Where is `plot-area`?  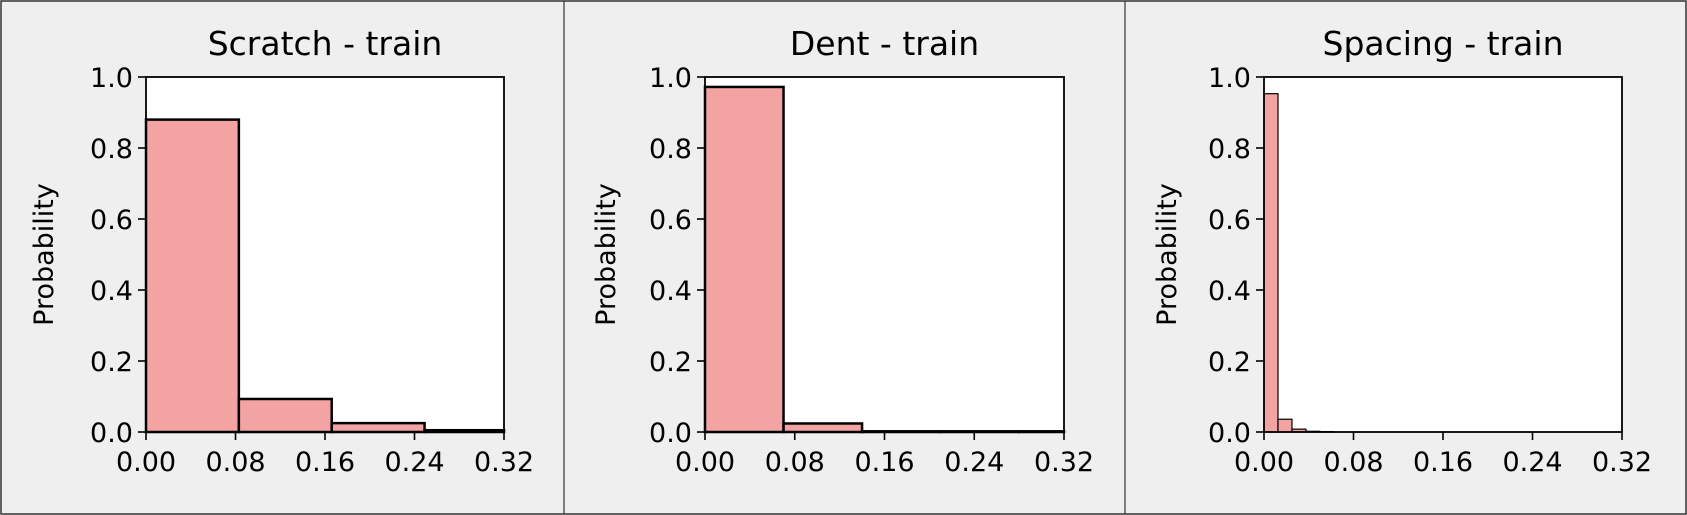 plot-area is located at coordinates (1443, 254).